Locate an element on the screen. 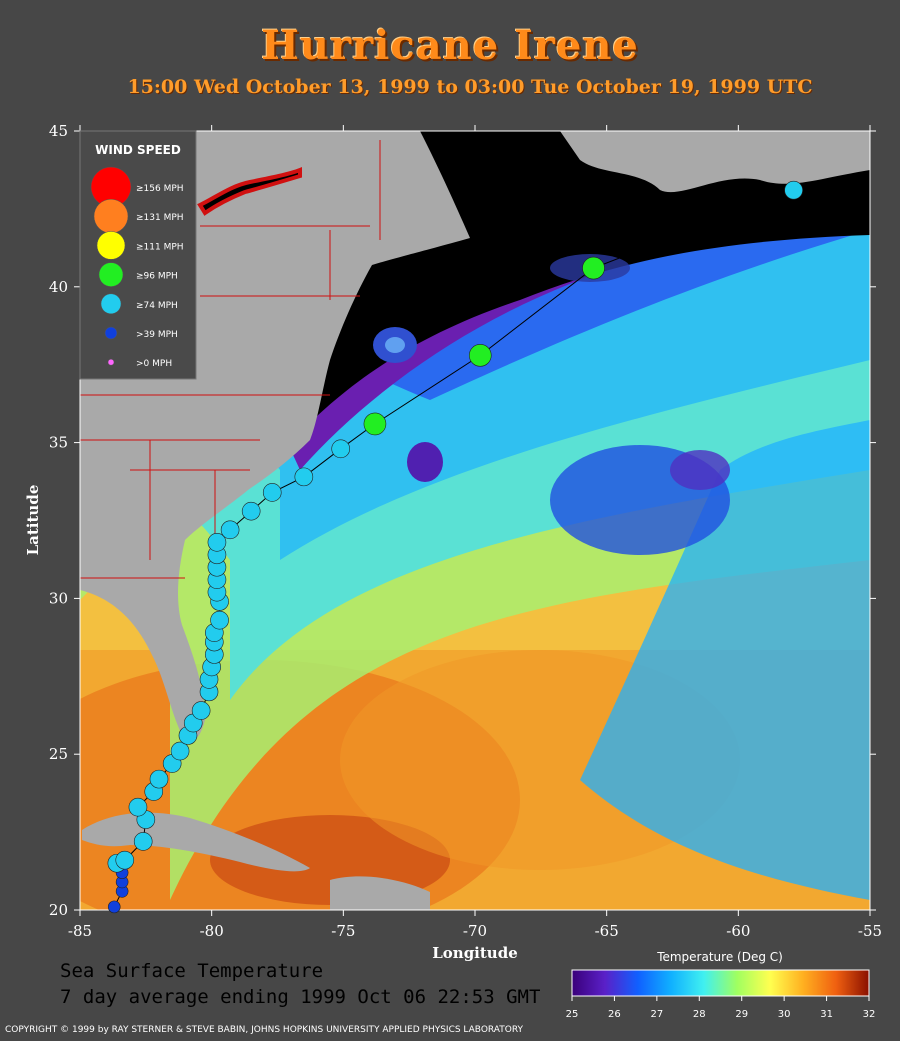 The image size is (900, 1041). x-tick-label: -60 is located at coordinates (738, 931).